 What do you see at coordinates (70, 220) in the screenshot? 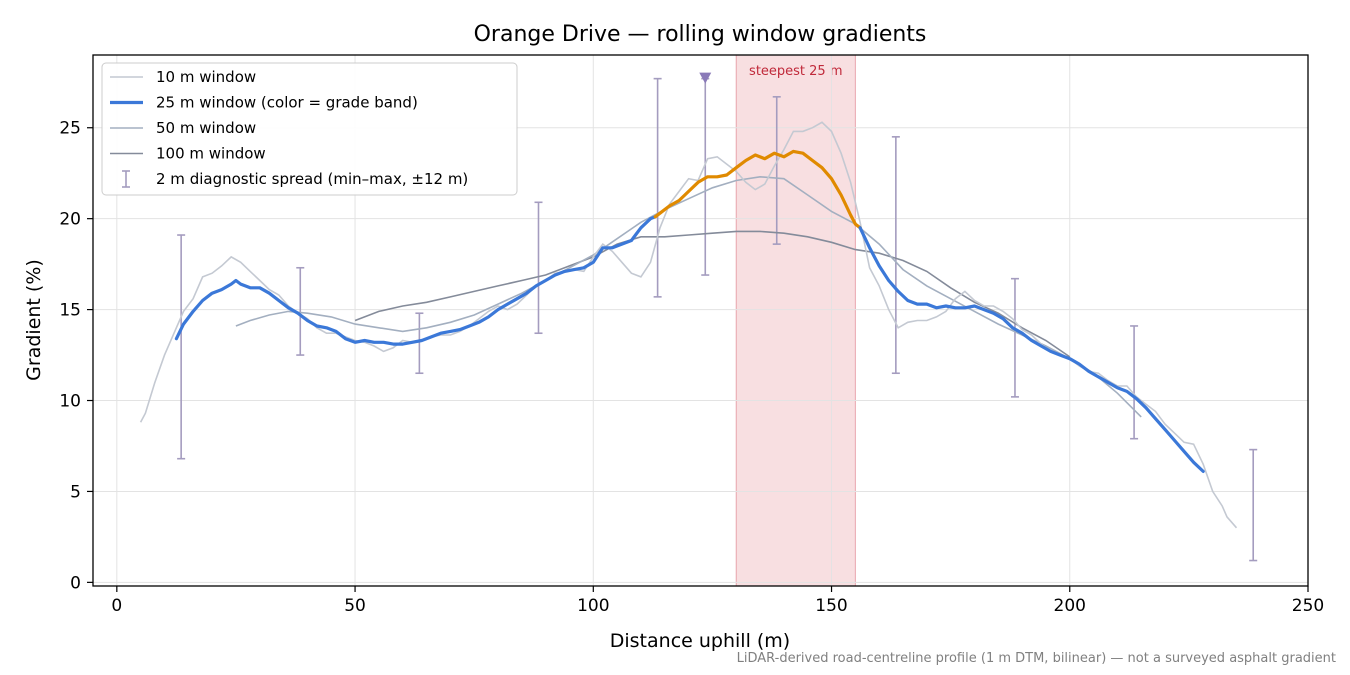
I see `y-tick-label: 20` at bounding box center [70, 220].